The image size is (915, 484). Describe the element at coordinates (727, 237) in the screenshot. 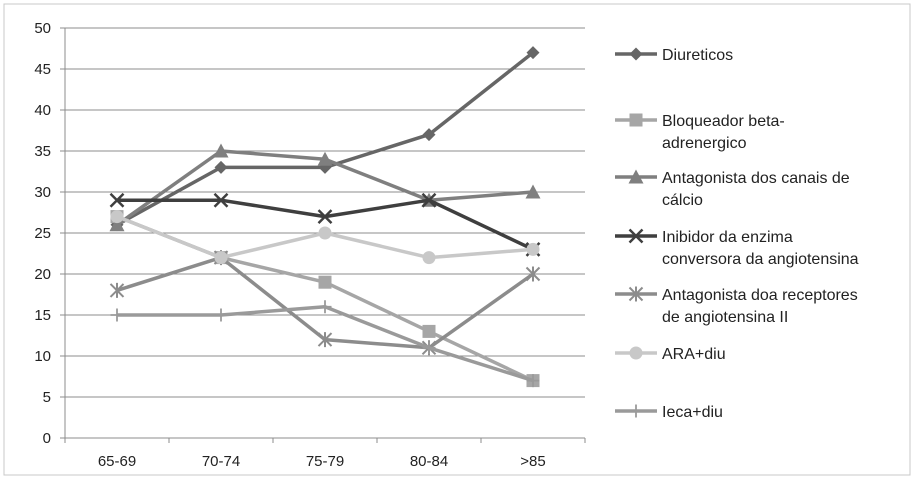

I see `legend-label: Inibidor da enzima` at that location.